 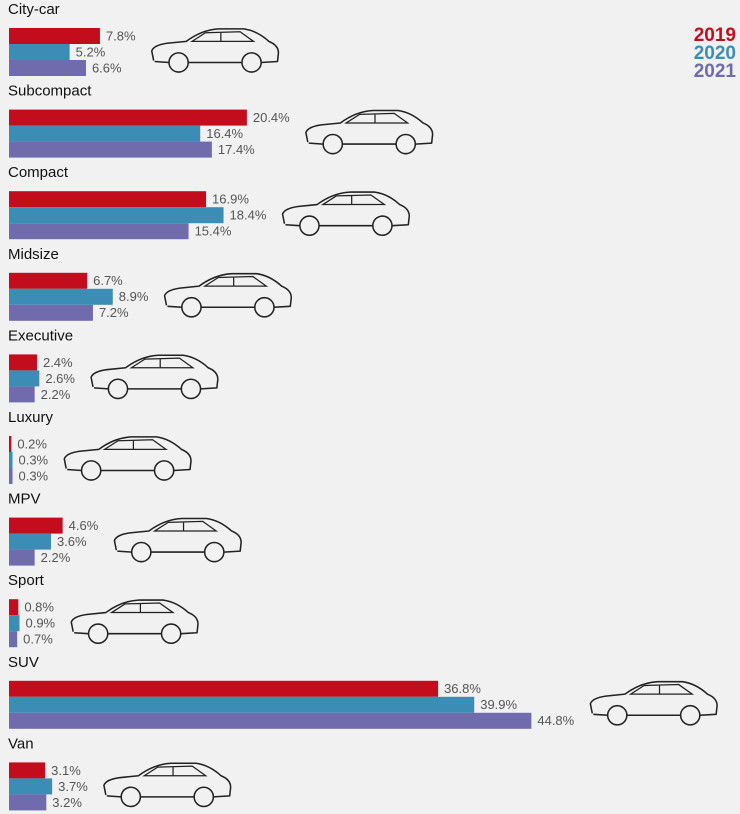 I want to click on legend-entry: 2019, so click(x=715, y=35).